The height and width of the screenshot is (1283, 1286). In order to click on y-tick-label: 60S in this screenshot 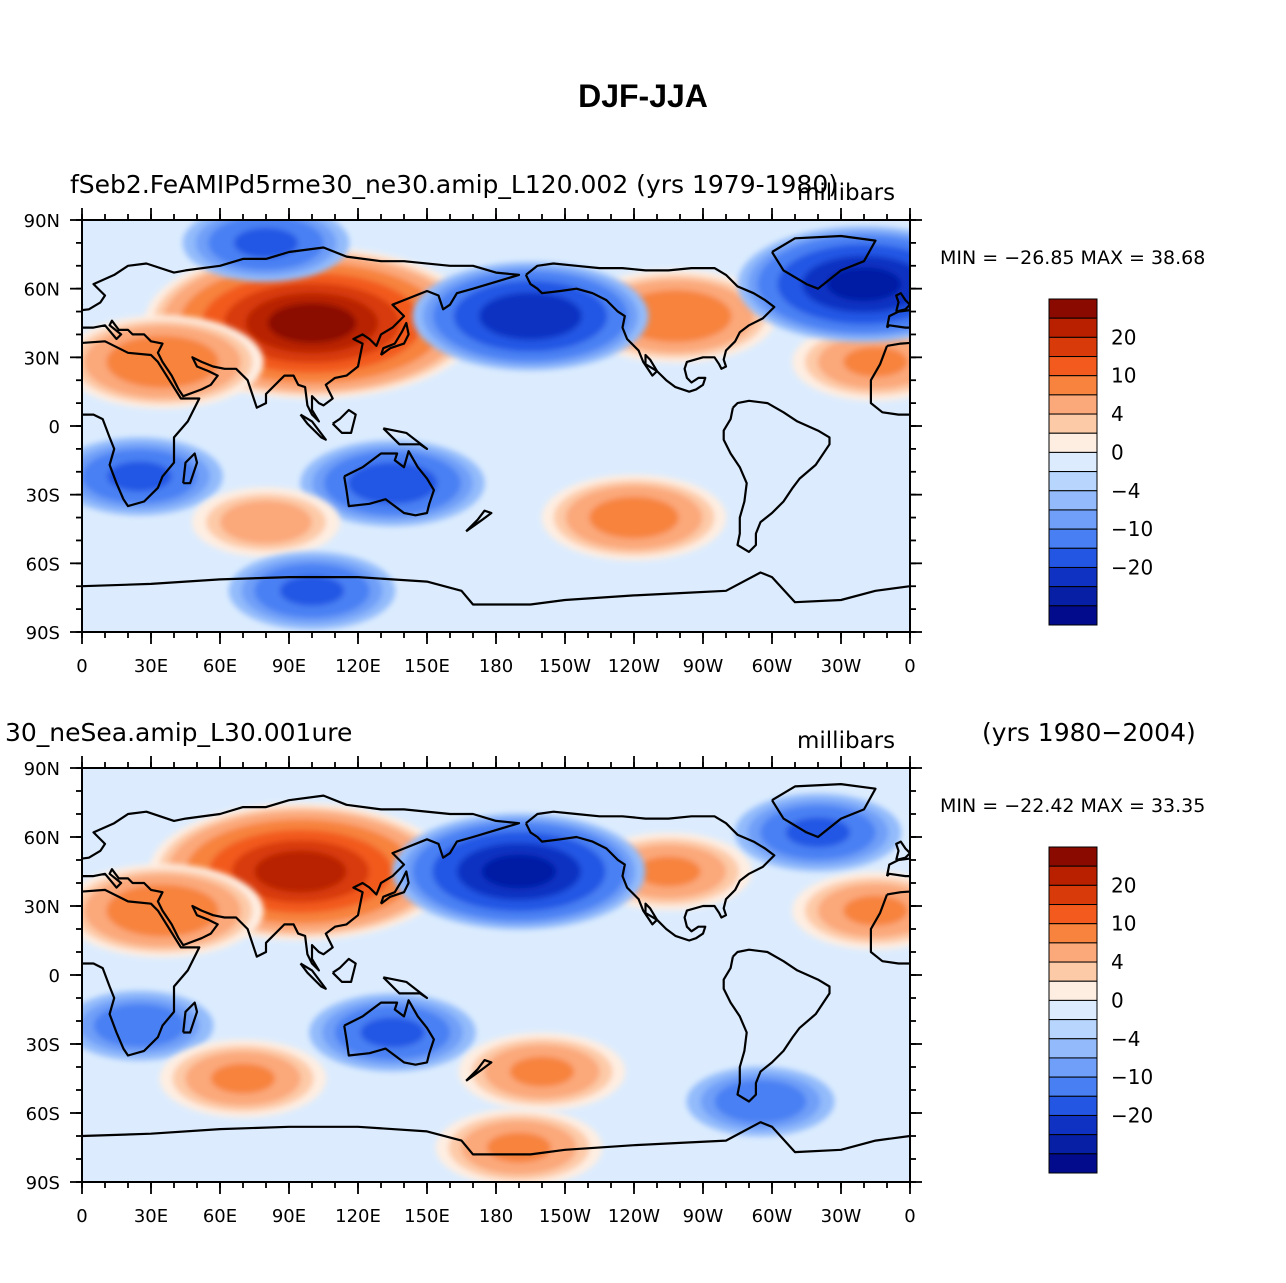, I will do `click(43, 1114)`.